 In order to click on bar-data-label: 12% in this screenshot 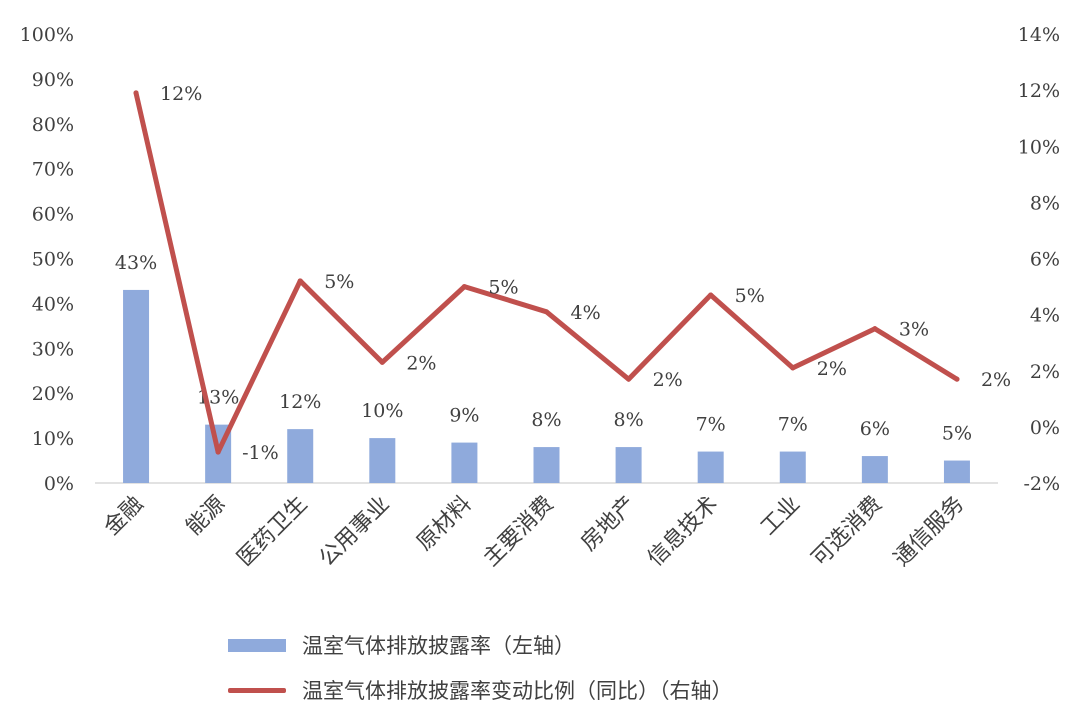, I will do `click(300, 402)`.